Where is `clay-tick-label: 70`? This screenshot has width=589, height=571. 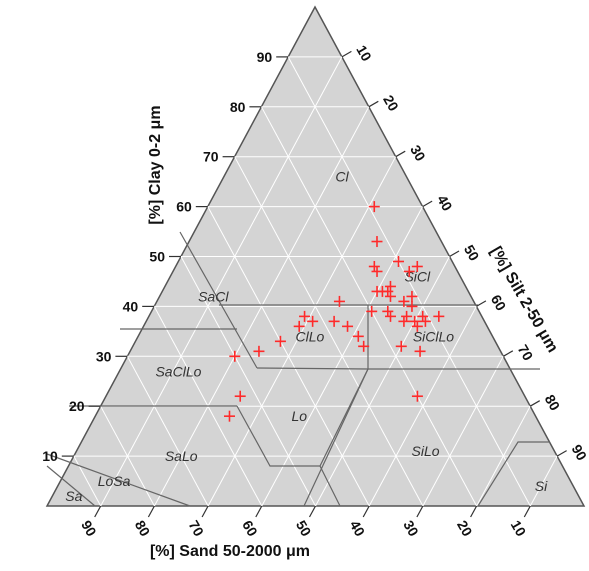
clay-tick-label: 70 is located at coordinates (211, 157).